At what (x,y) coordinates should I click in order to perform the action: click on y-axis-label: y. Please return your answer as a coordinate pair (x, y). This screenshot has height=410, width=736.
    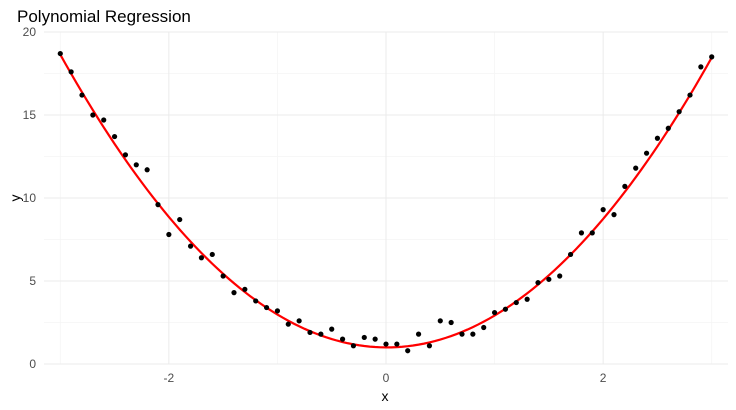
    Looking at the image, I should click on (15, 198).